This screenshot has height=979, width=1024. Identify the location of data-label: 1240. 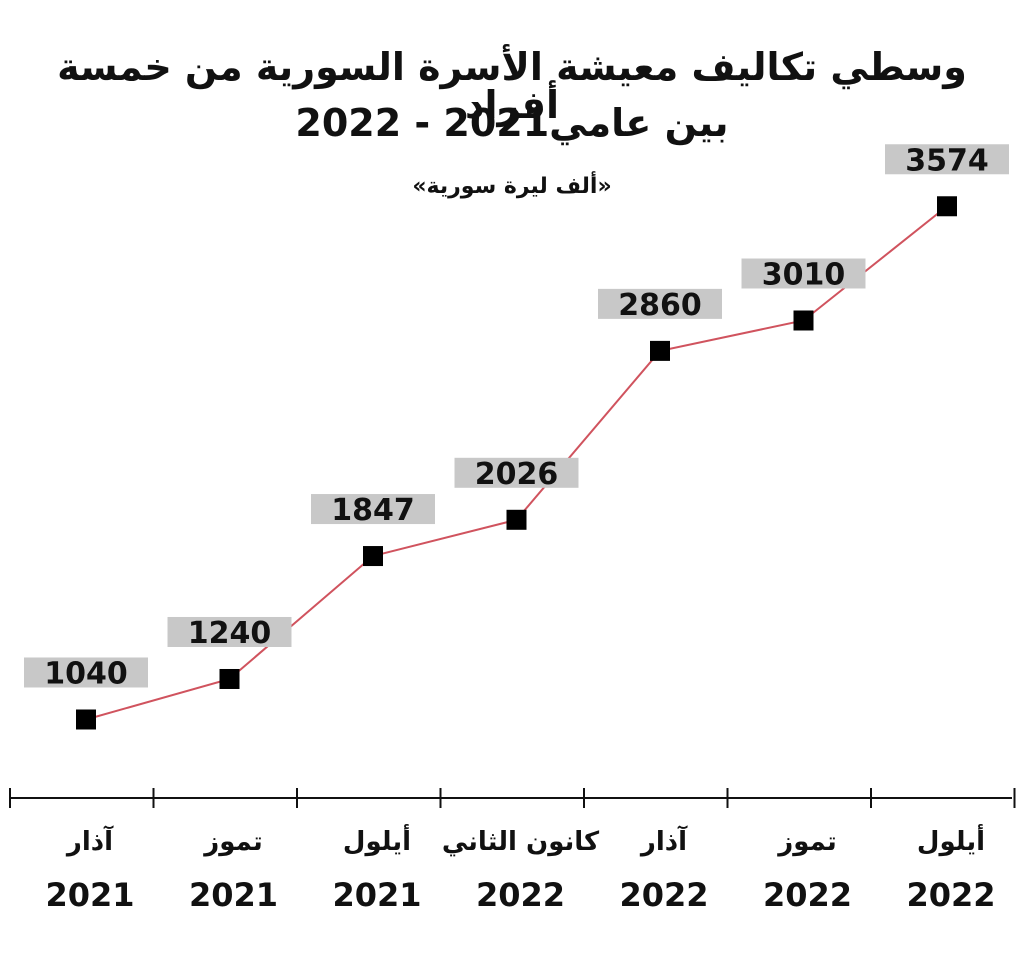
(230, 633).